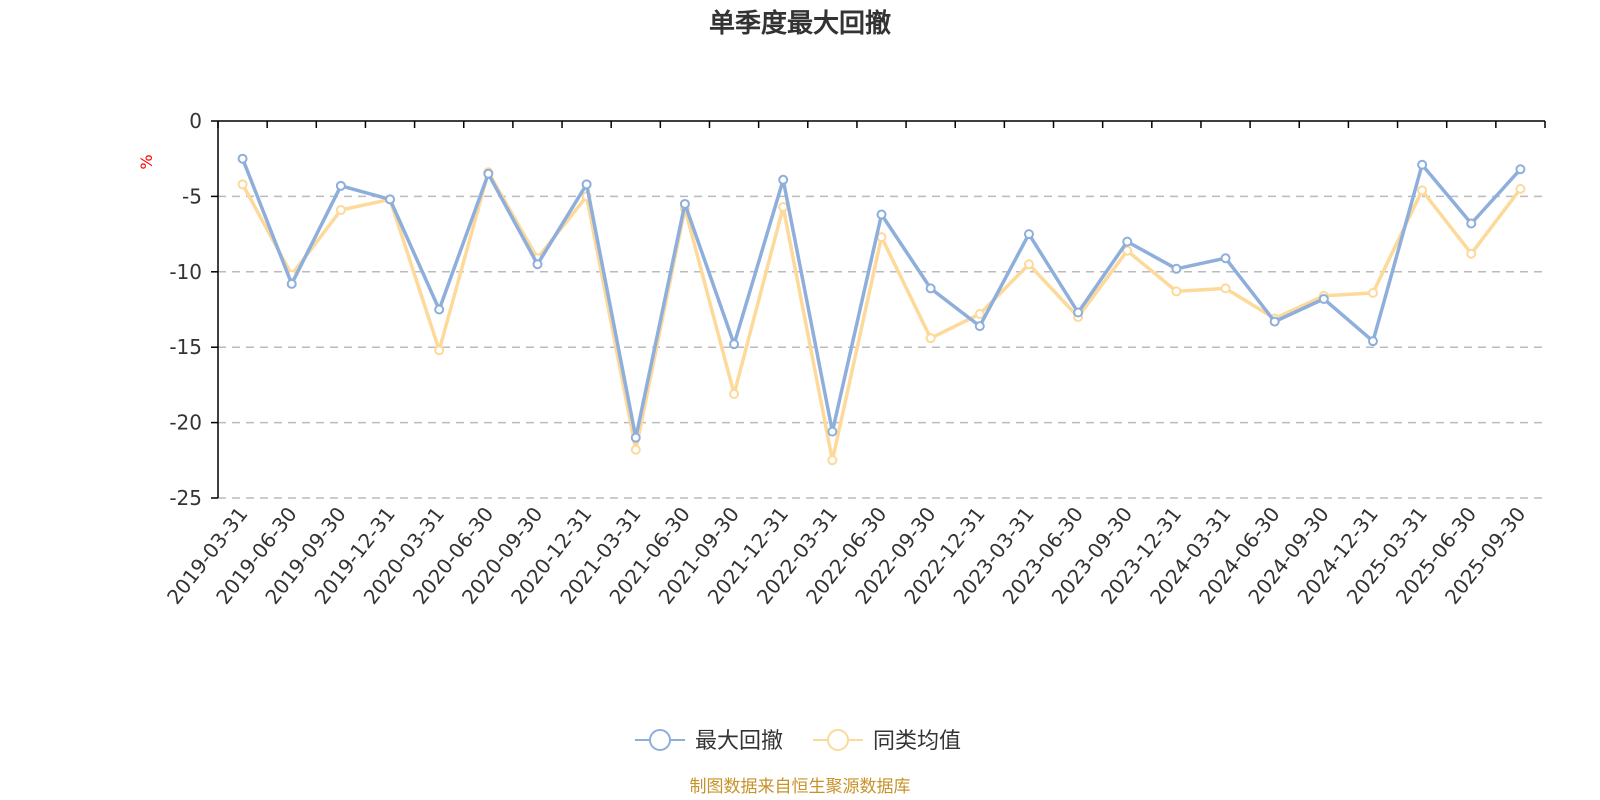 The width and height of the screenshot is (1600, 800). I want to click on y-axis-unit: %, so click(146, 161).